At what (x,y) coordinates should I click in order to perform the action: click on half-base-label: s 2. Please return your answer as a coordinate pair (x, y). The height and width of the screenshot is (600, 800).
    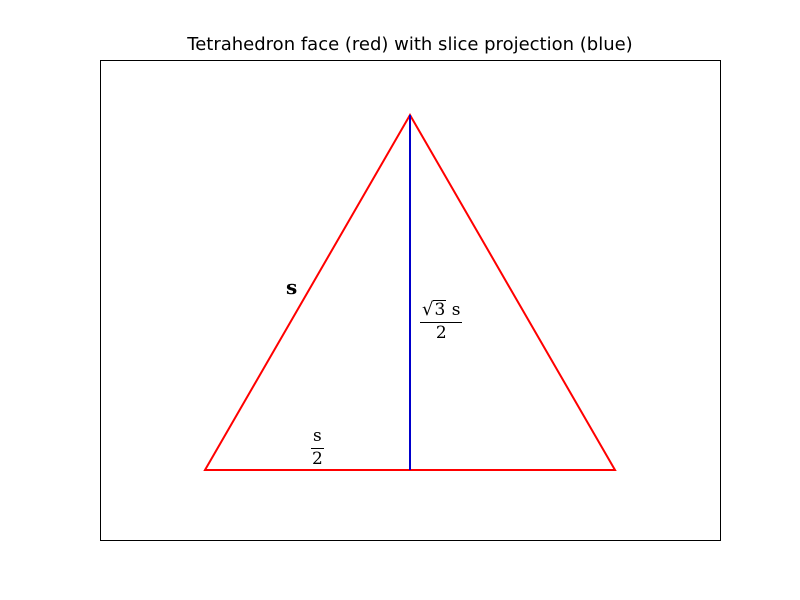
    Looking at the image, I should click on (317, 447).